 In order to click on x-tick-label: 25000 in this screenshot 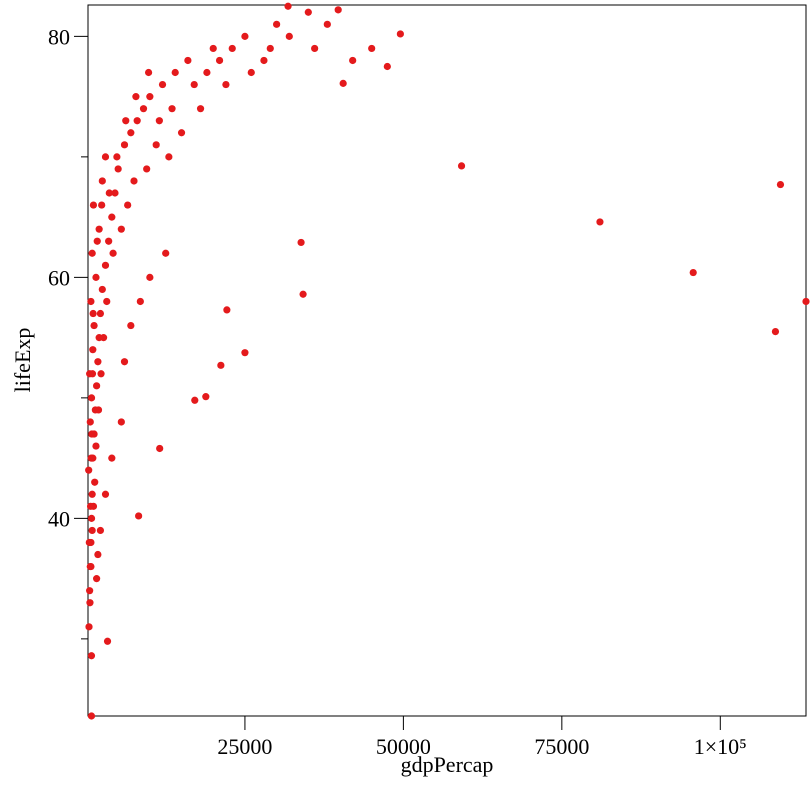, I will do `click(244, 746)`.